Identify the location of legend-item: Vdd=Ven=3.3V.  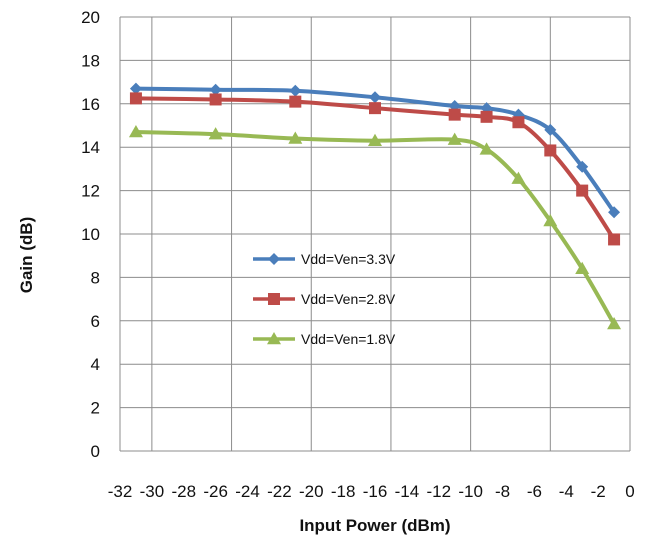
(324, 259).